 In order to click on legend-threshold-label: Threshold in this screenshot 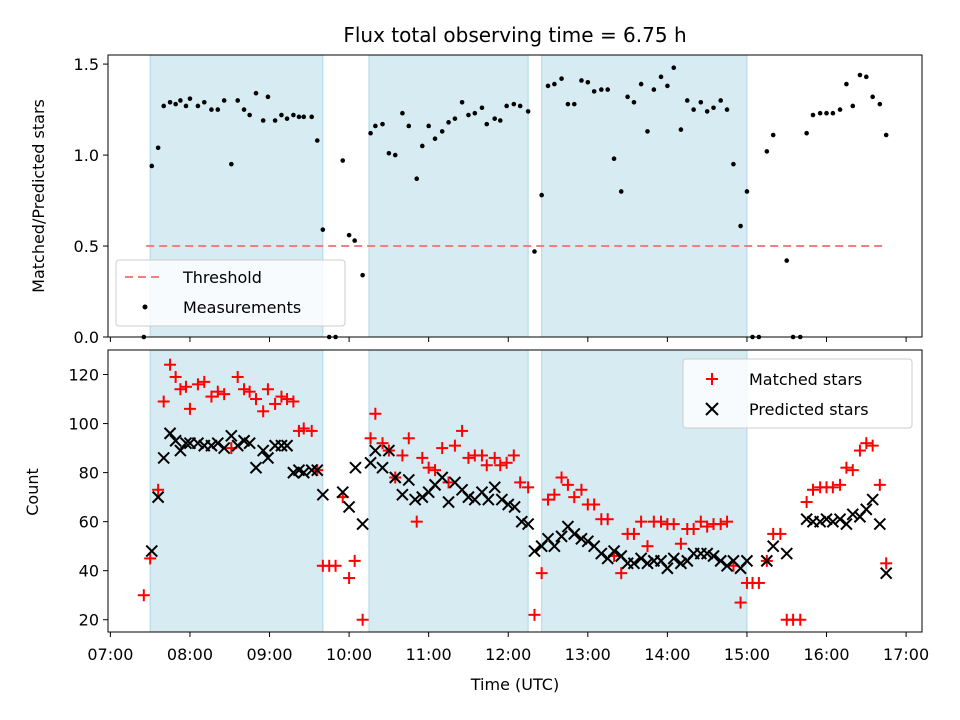, I will do `click(222, 277)`.